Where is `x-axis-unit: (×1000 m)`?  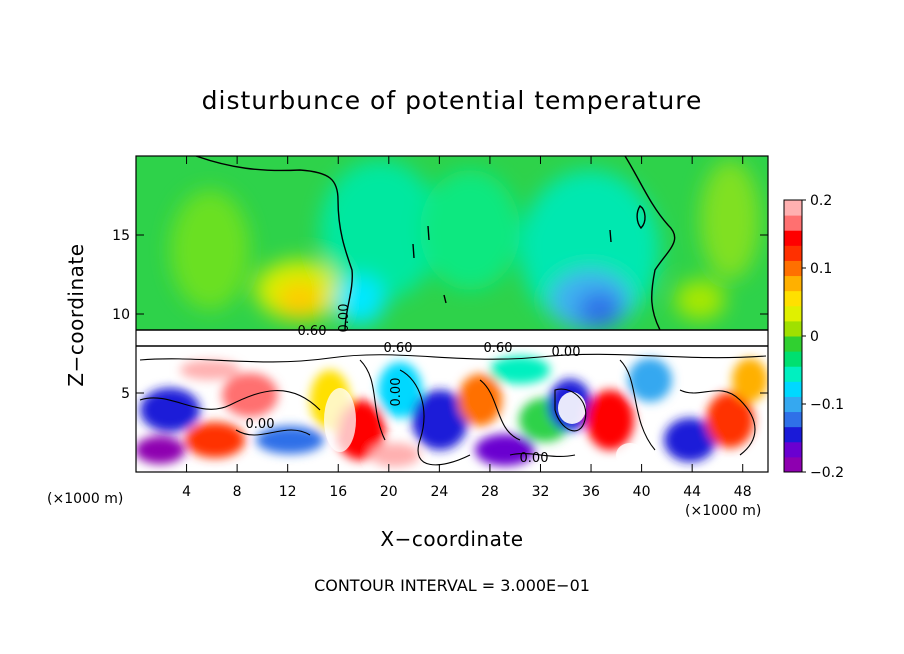
x-axis-unit: (×1000 m) is located at coordinates (723, 511).